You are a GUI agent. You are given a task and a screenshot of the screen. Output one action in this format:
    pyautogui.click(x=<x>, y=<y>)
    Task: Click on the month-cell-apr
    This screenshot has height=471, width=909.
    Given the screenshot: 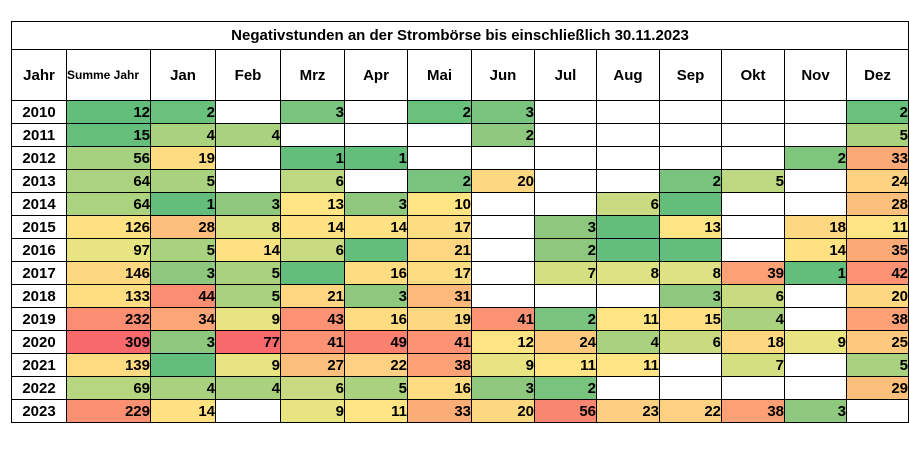 What is the action you would take?
    pyautogui.click(x=376, y=181)
    